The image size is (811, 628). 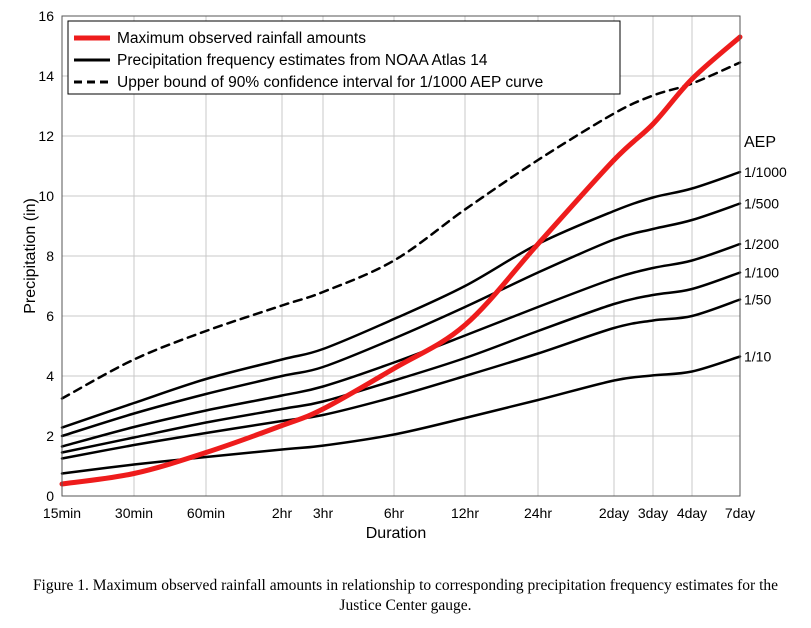 What do you see at coordinates (323, 513) in the screenshot?
I see `x-tick-label: 3hr` at bounding box center [323, 513].